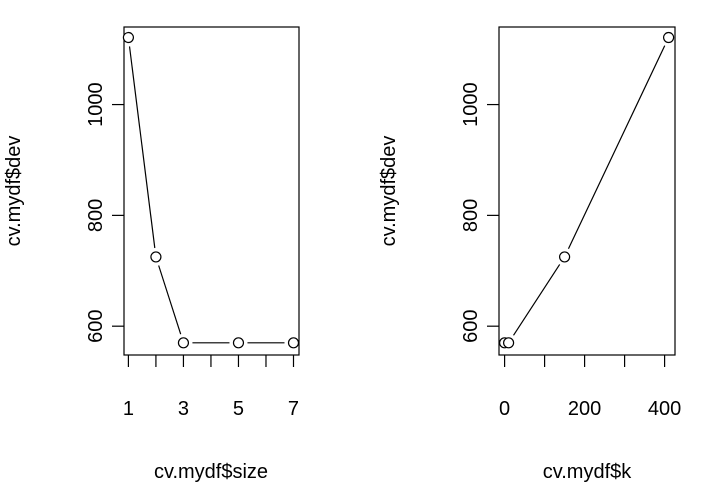 The width and height of the screenshot is (704, 499). What do you see at coordinates (504, 409) in the screenshot?
I see `x-tick-label: 0` at bounding box center [504, 409].